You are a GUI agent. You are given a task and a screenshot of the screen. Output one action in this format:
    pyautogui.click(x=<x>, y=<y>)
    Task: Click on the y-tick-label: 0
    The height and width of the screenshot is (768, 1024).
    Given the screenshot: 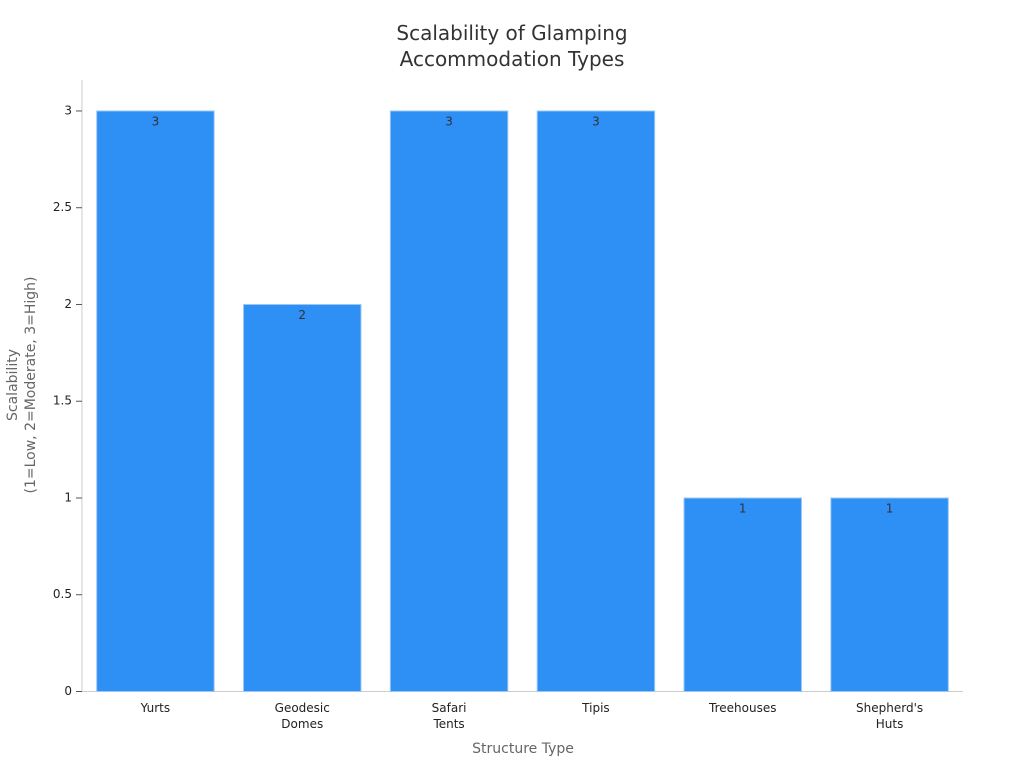 What is the action you would take?
    pyautogui.click(x=68, y=691)
    